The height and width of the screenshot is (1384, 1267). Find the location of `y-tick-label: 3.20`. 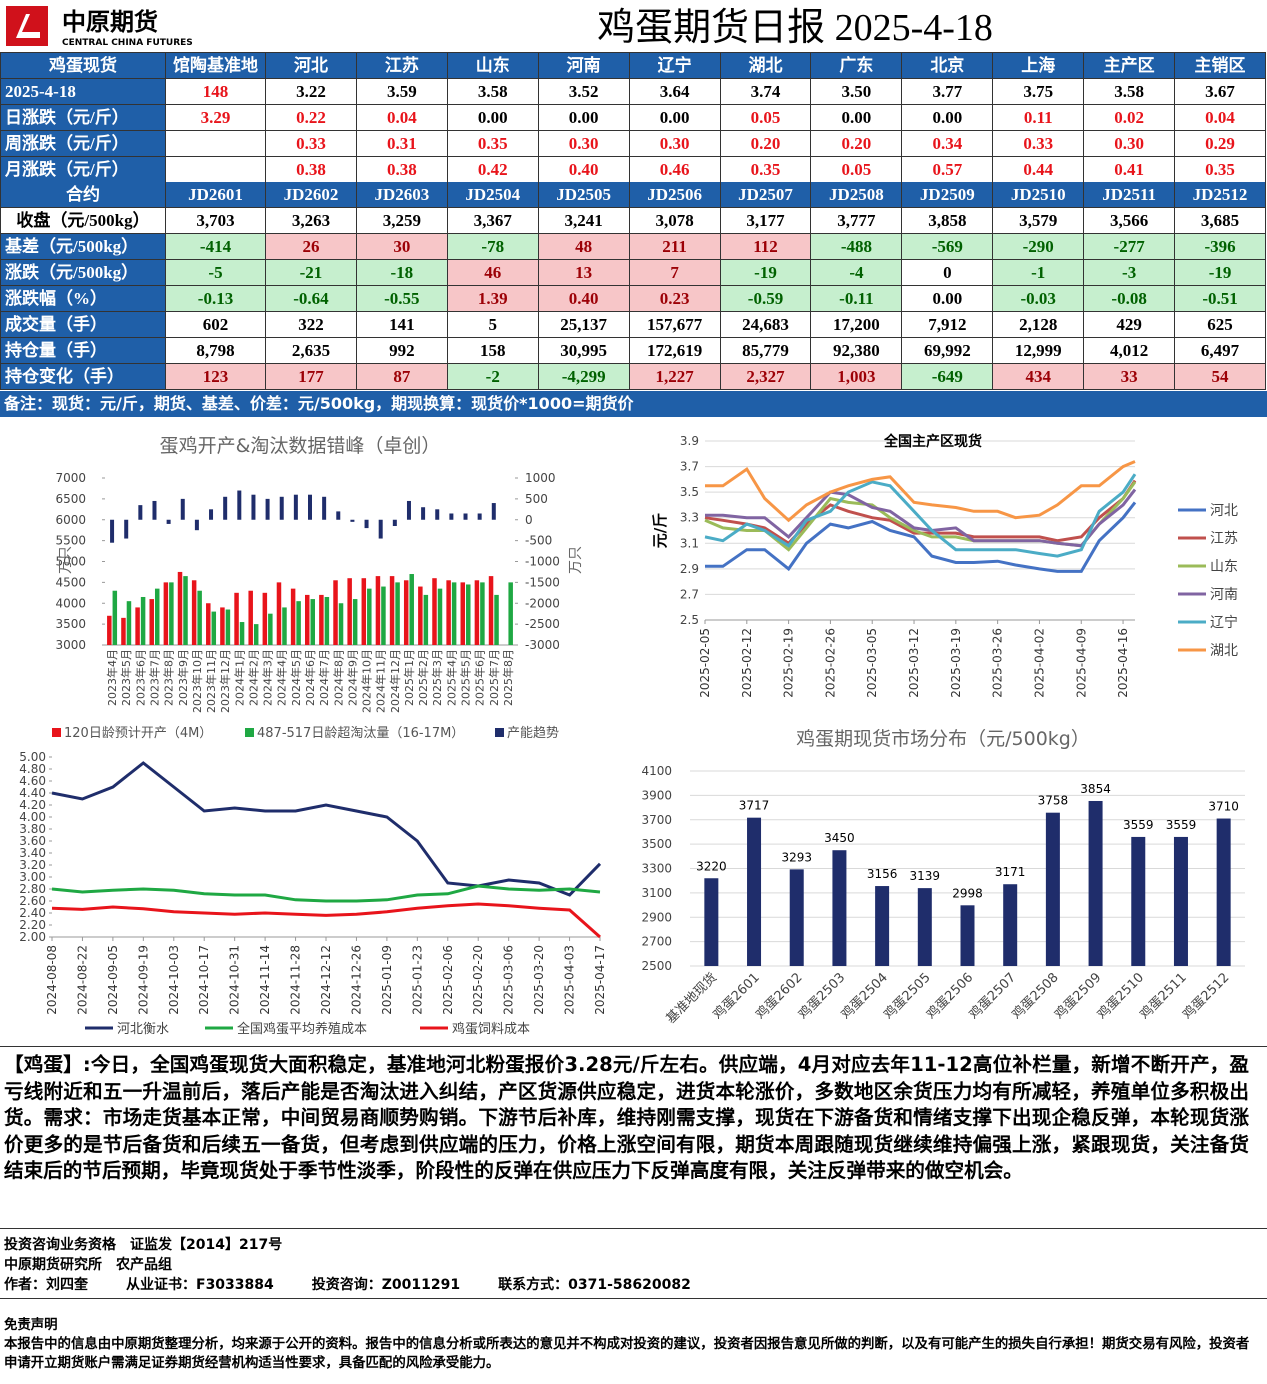

y-tick-label: 3.20 is located at coordinates (32, 865).